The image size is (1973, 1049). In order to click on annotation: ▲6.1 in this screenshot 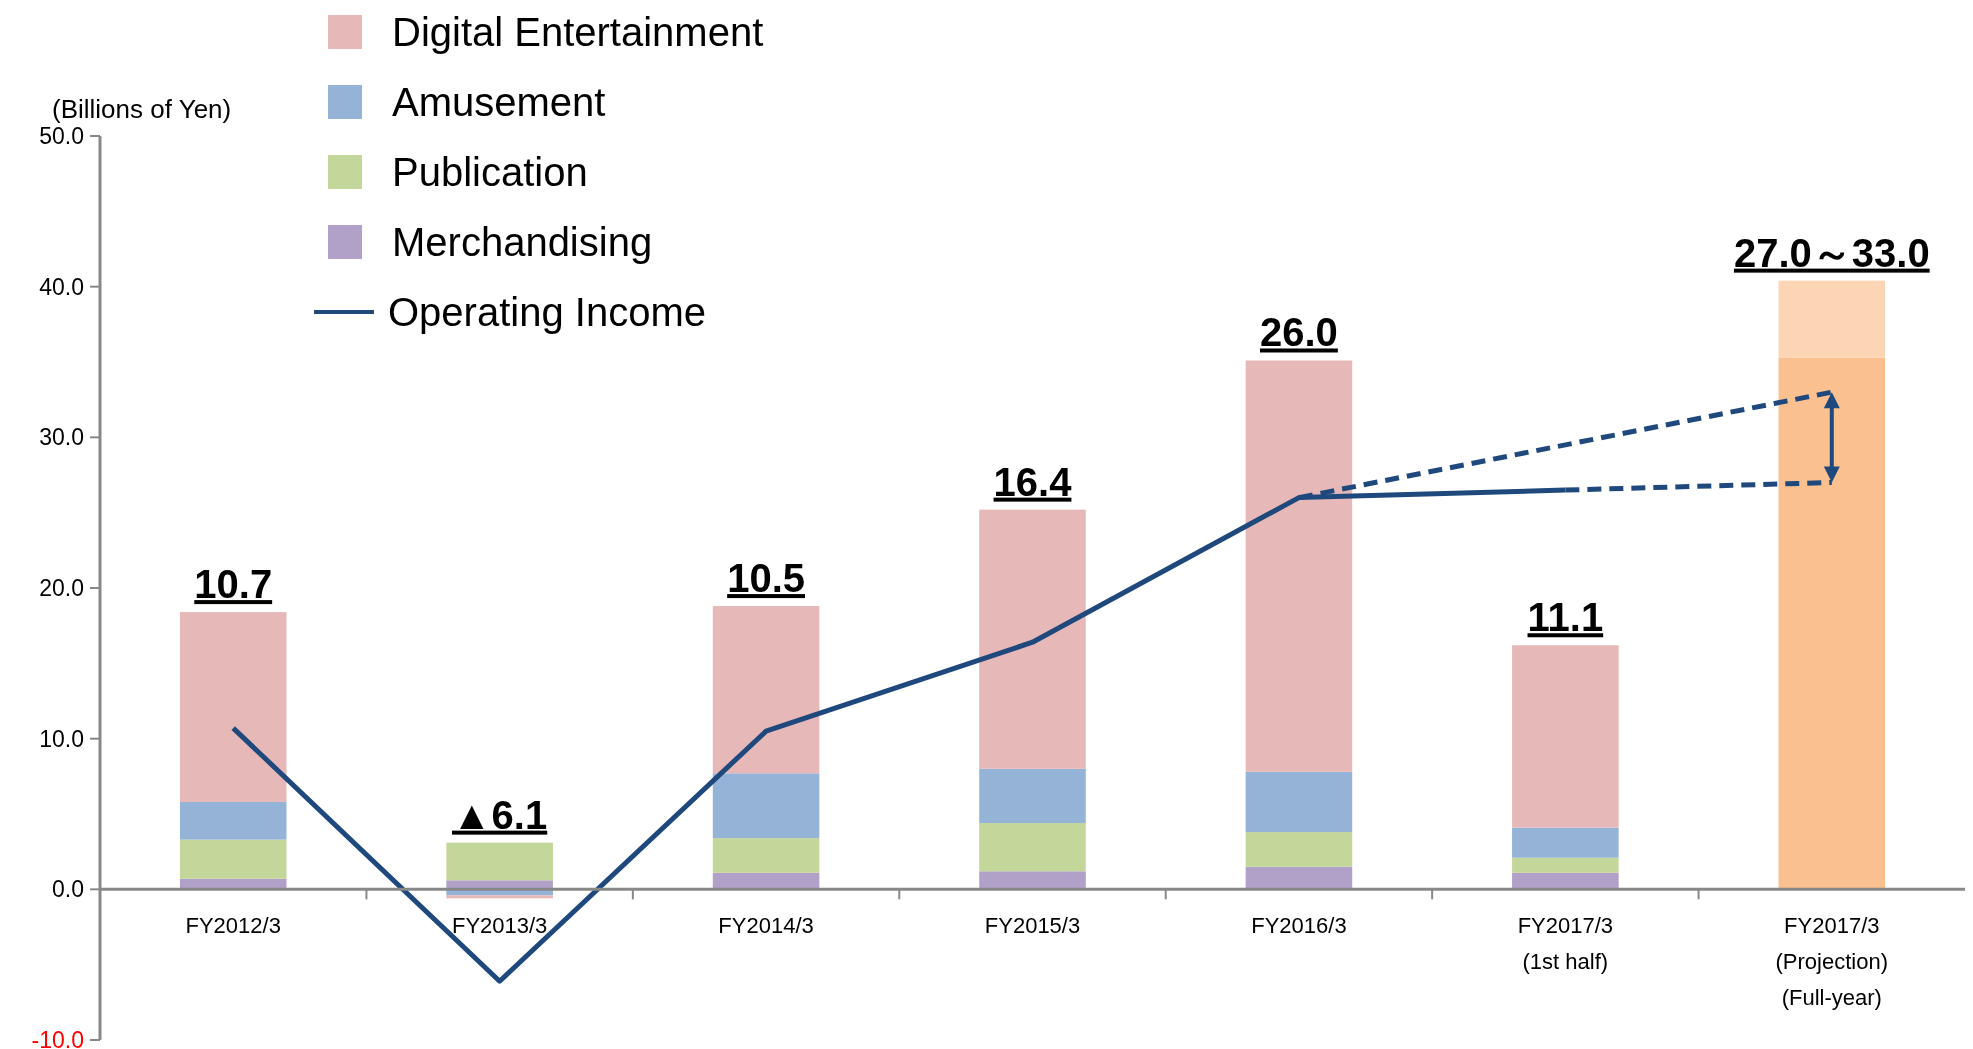, I will do `click(500, 814)`.